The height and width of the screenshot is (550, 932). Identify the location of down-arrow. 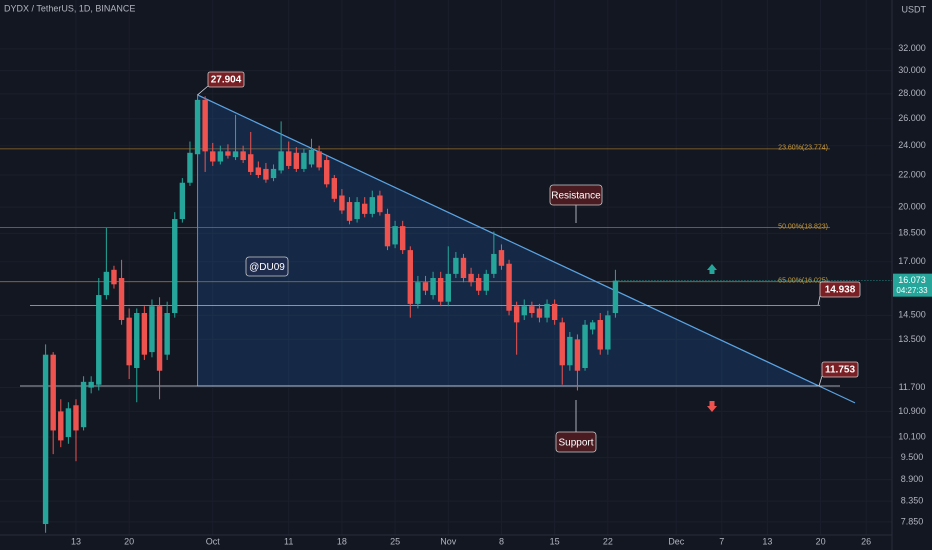
(712, 406).